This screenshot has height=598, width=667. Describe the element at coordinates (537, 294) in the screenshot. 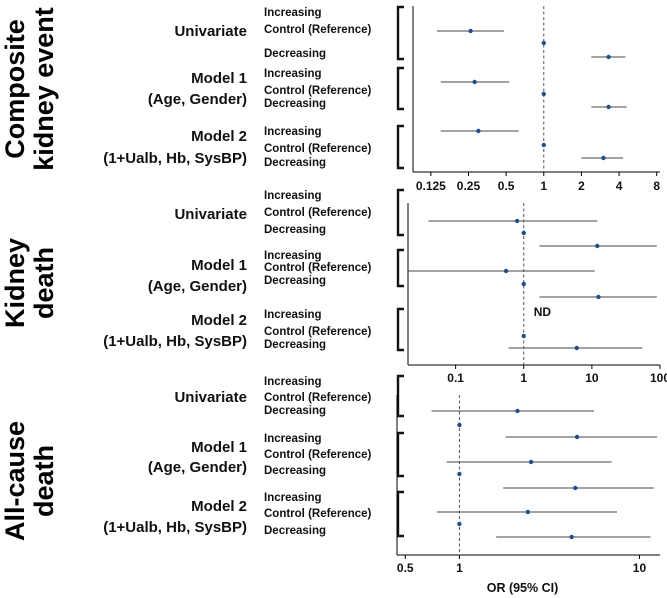

I see `panel-1: 0.1 1 10 100 ND` at that location.